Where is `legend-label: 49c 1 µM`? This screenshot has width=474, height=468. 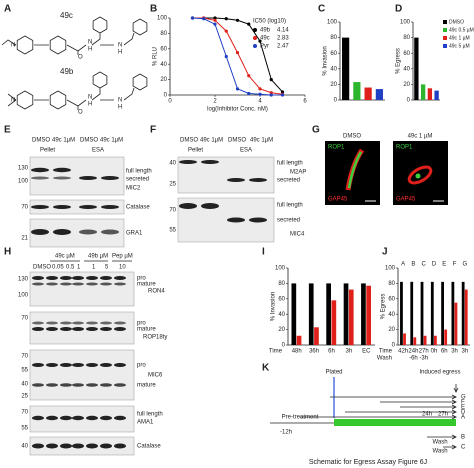 legend-label: 49c 1 µM is located at coordinates (459, 38).